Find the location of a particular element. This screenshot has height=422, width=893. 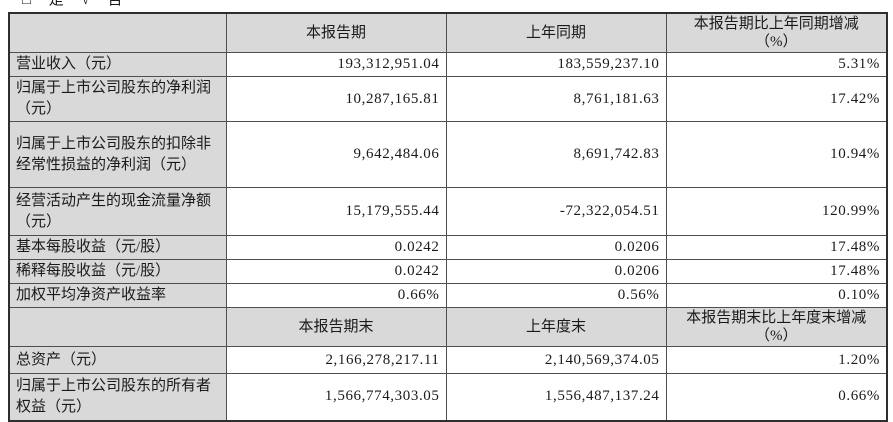

table-row-weighted-avg-roe: 加权平均净资产收益率 0.66% 0.56% 0.10% is located at coordinates (448, 295).